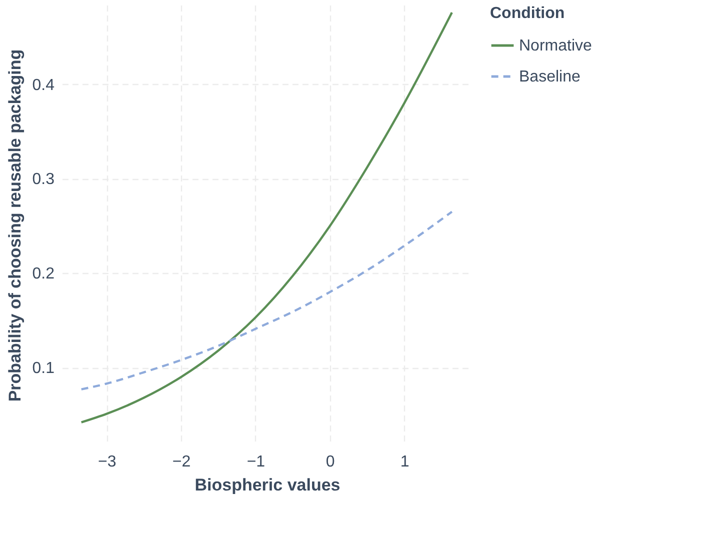 The height and width of the screenshot is (535, 708). What do you see at coordinates (330, 462) in the screenshot?
I see `x-tick-label: 0` at bounding box center [330, 462].